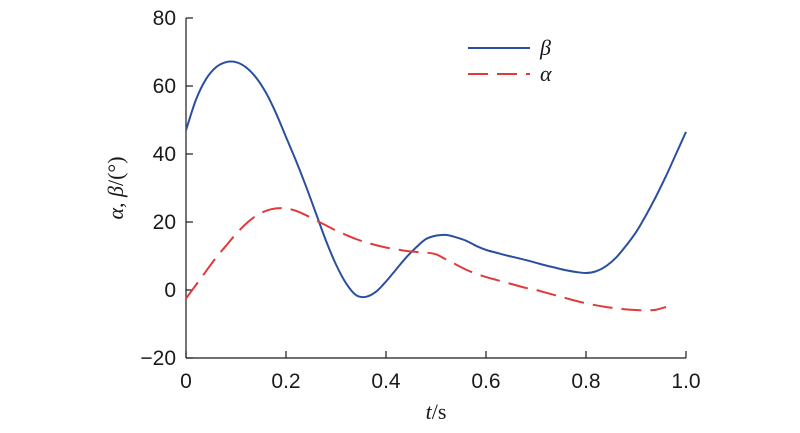 Image resolution: width=800 pixels, height=433 pixels. I want to click on y-tick-label: 60, so click(164, 86).